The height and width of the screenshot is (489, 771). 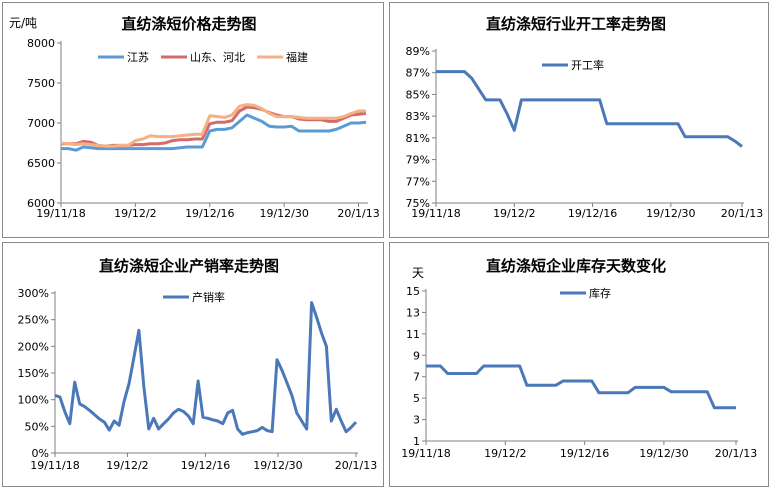 I want to click on y-tick-label: 75%, so click(x=418, y=203).